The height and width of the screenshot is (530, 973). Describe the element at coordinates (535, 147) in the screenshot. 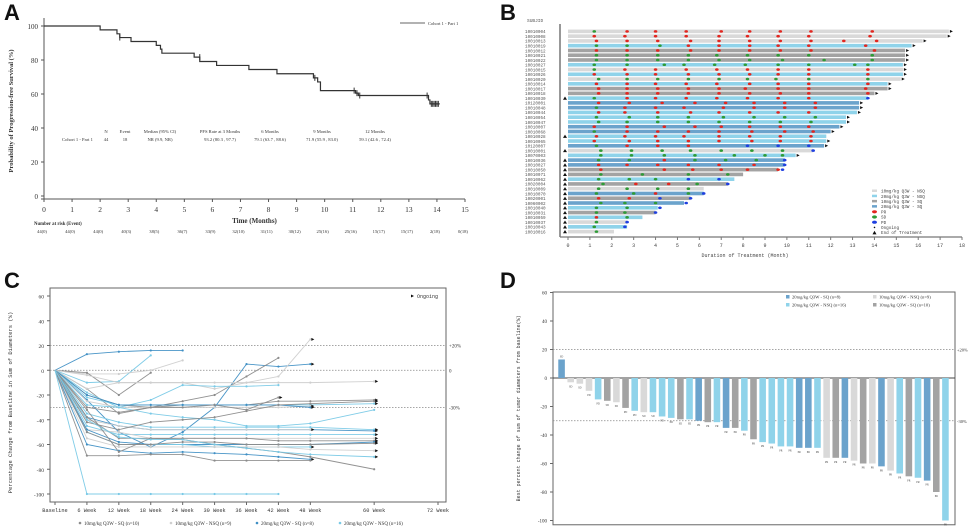

I see `subject-id: 10120007` at that location.